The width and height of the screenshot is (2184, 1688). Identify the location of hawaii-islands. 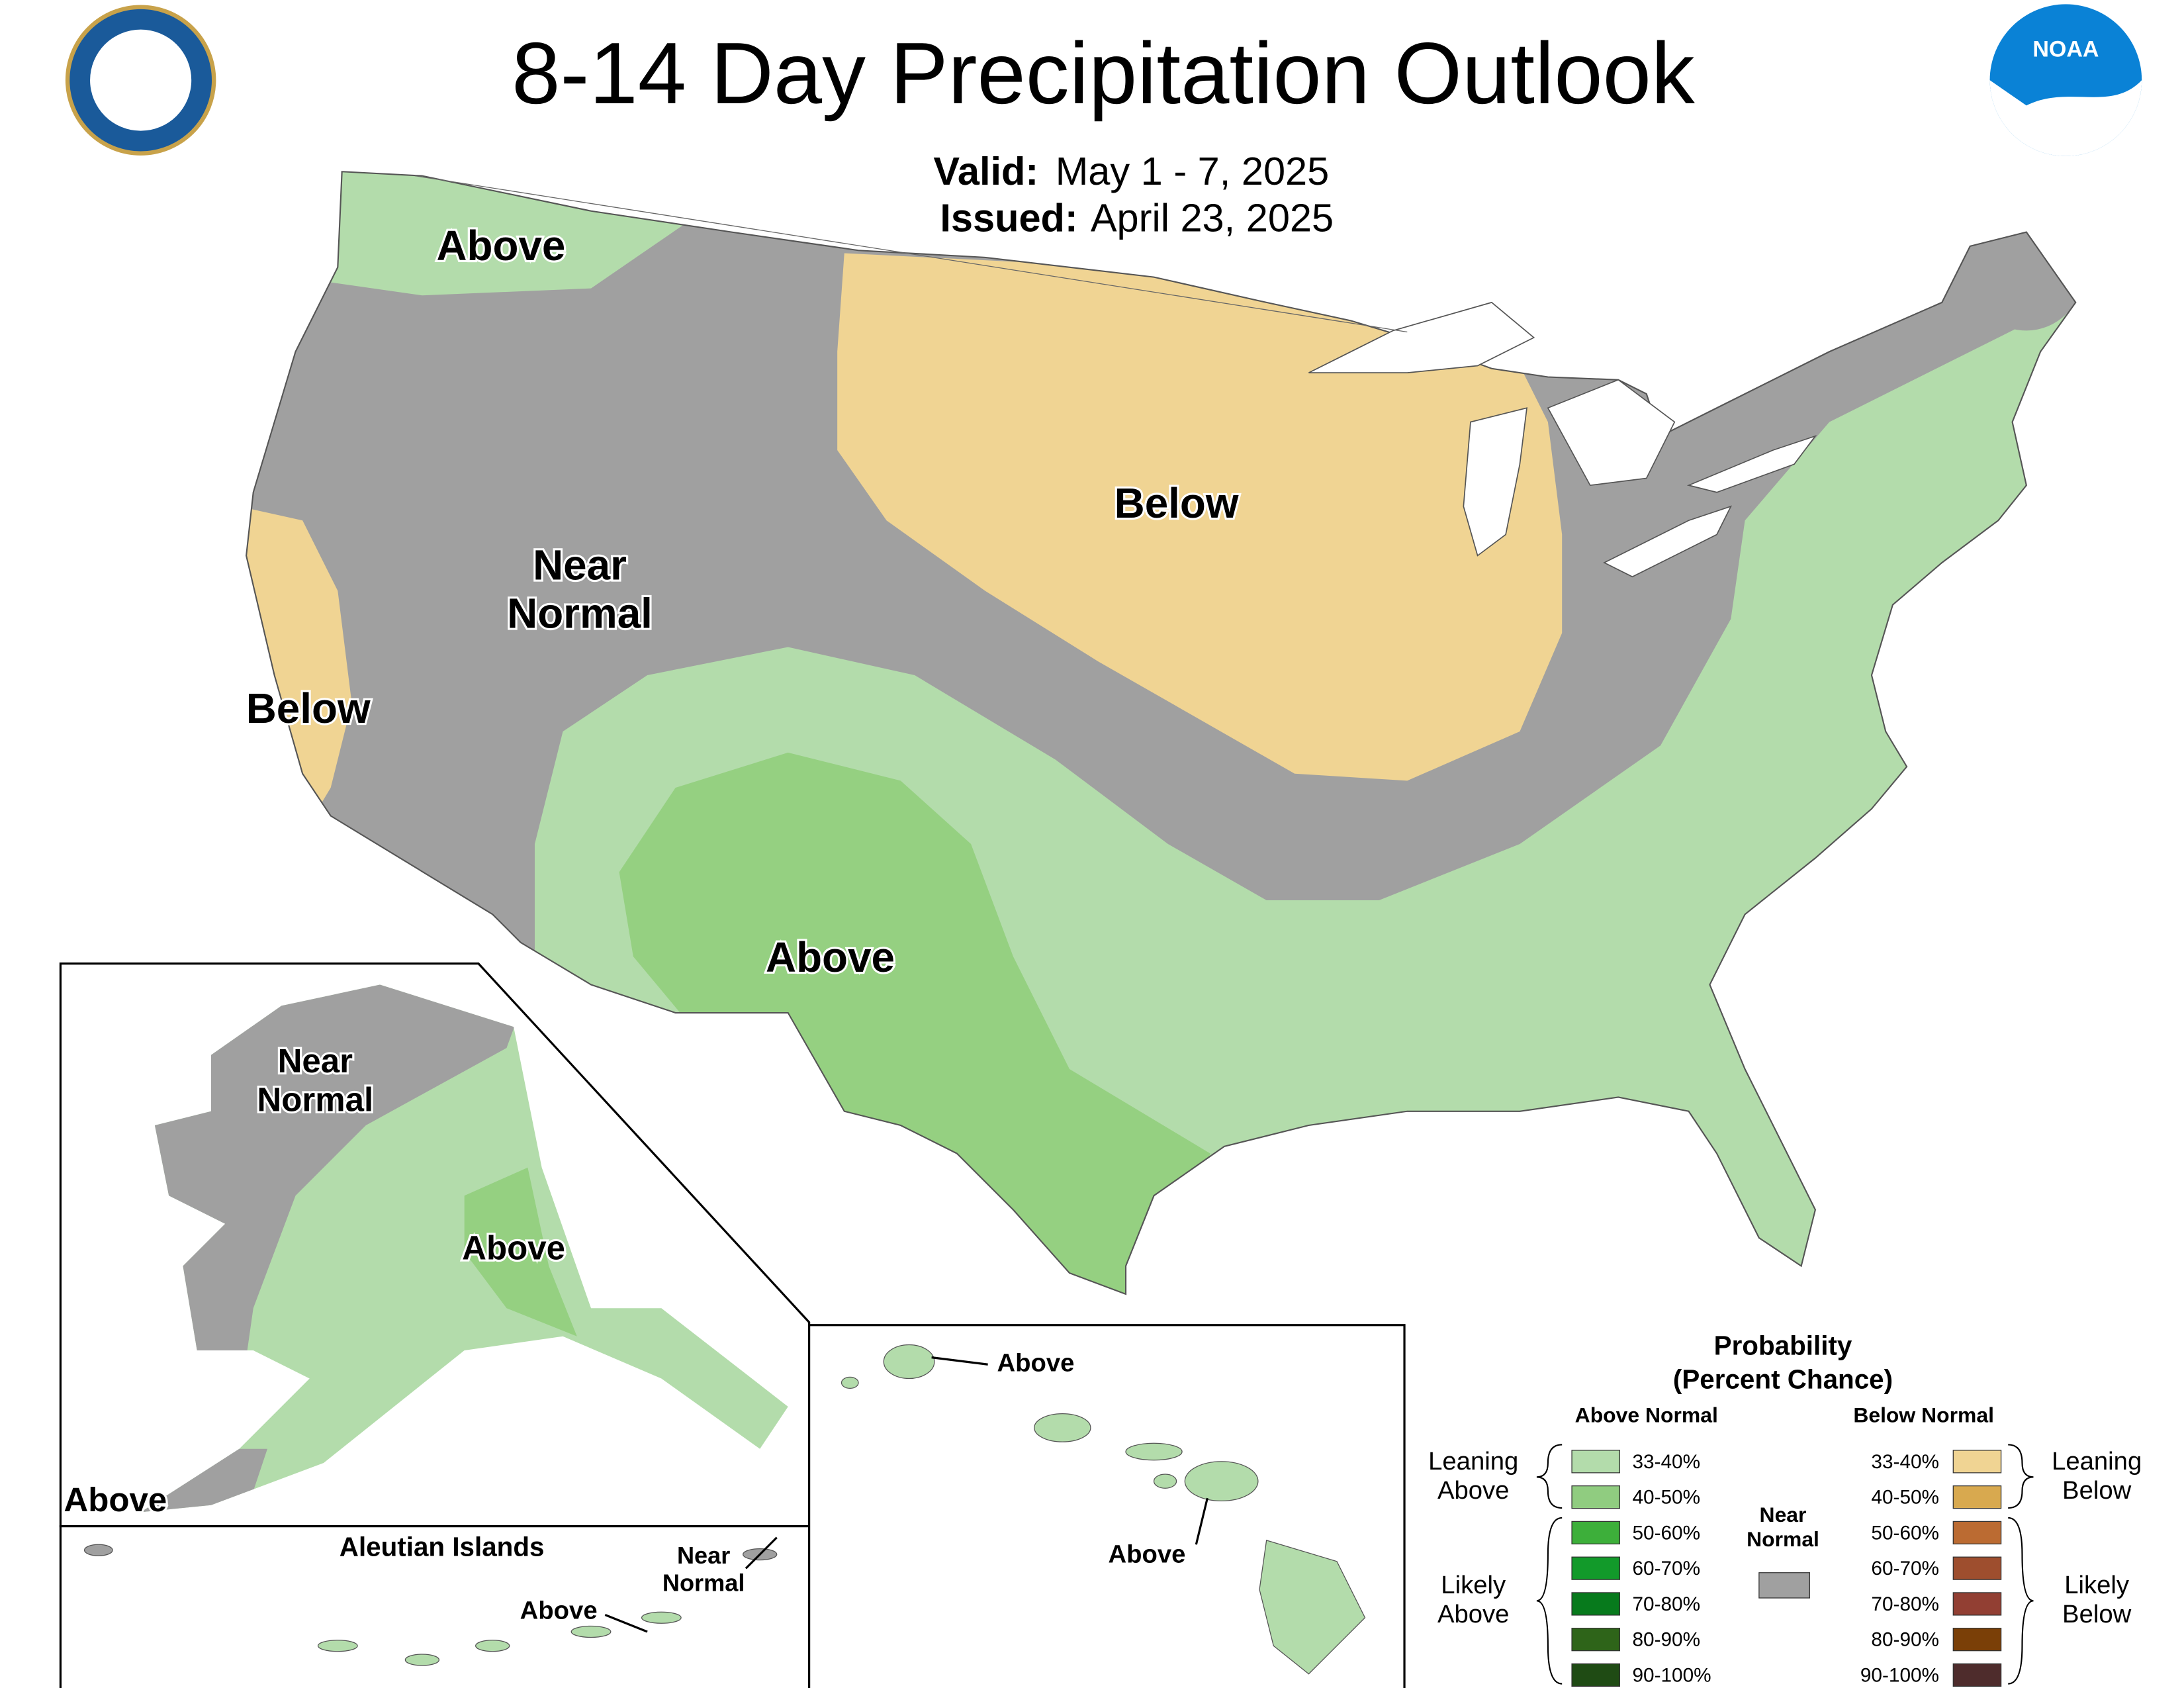
(1103, 1509).